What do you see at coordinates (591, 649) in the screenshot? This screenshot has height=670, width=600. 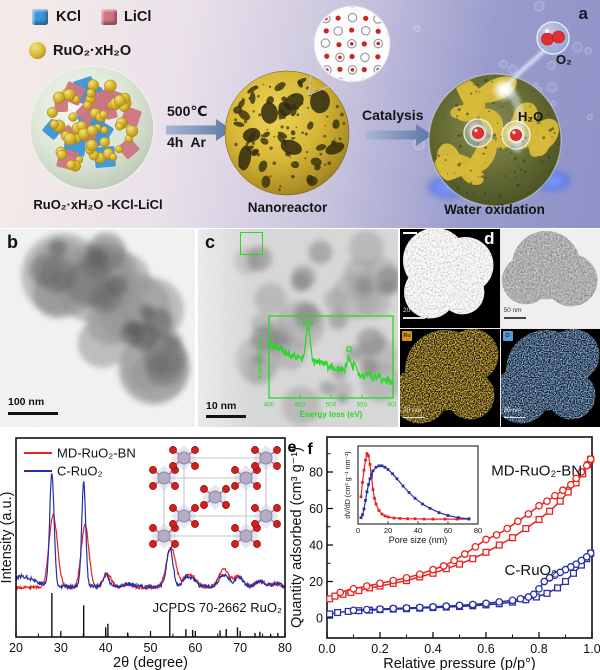 I see `svg-text: 1.0` at bounding box center [591, 649].